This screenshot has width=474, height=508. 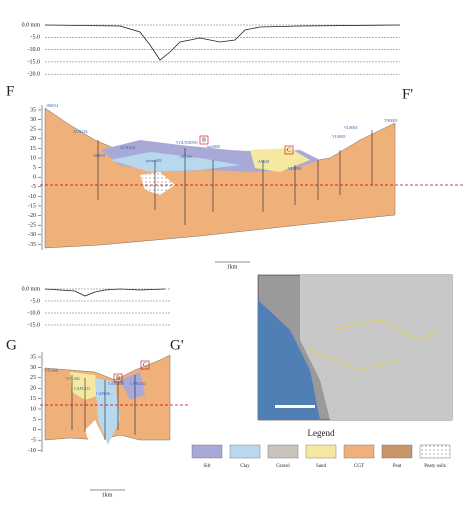 I want to click on legend-label: Gravel, so click(x=283, y=466).